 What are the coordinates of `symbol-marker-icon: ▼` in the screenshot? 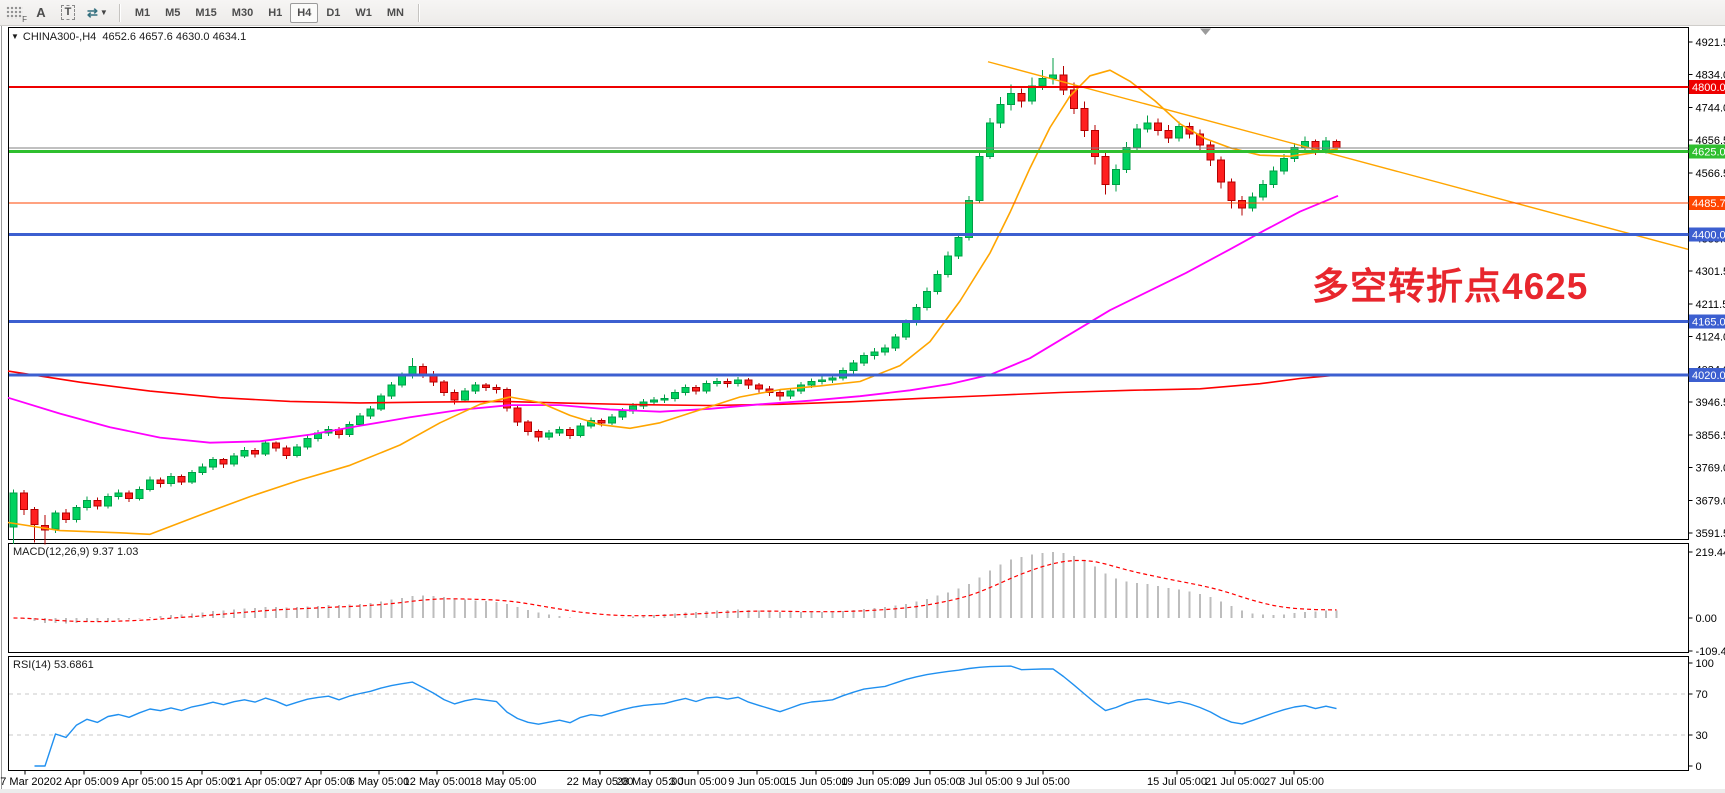 It's located at (15, 36).